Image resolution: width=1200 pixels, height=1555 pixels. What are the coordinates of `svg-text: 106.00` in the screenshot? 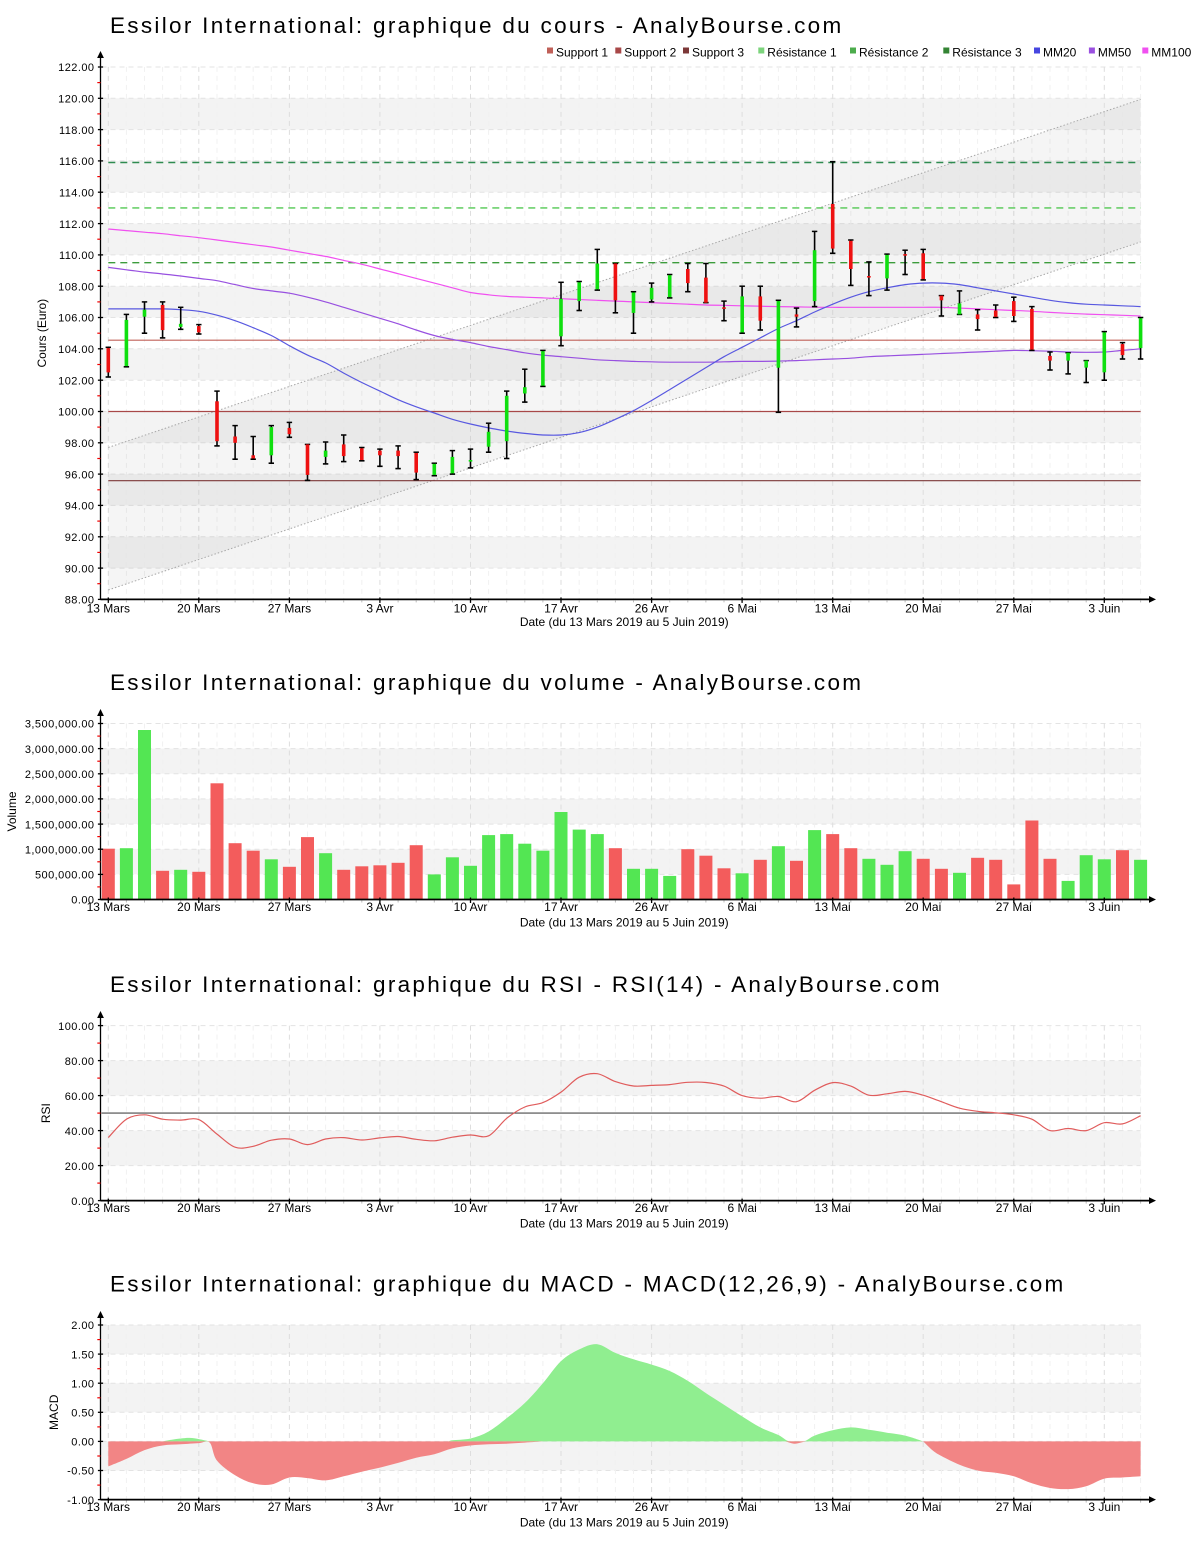 It's located at (76, 319).